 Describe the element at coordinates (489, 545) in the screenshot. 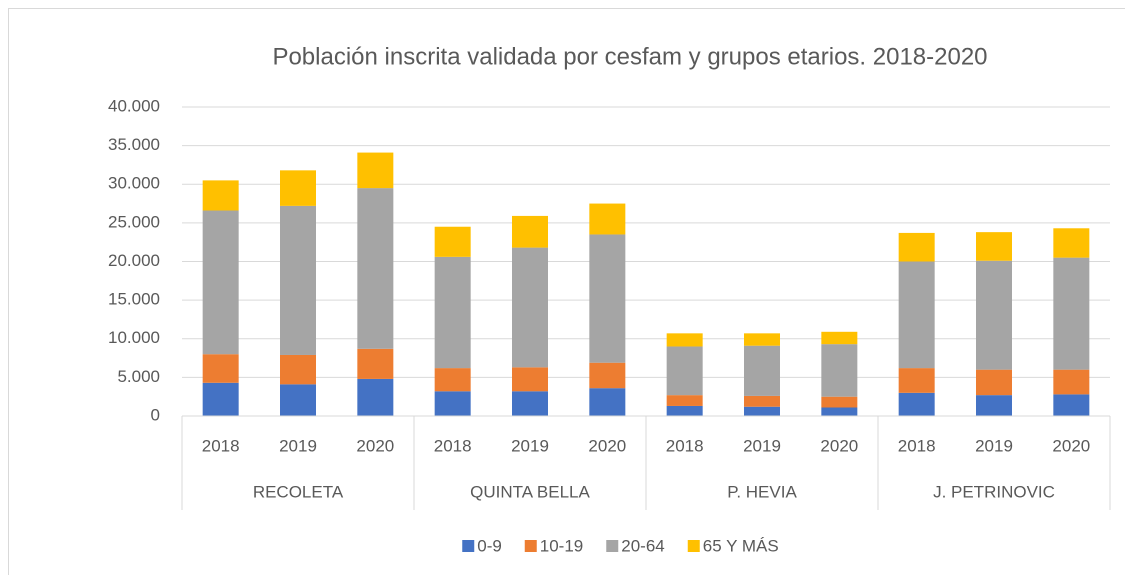

I see `legend-label: 0-9` at that location.